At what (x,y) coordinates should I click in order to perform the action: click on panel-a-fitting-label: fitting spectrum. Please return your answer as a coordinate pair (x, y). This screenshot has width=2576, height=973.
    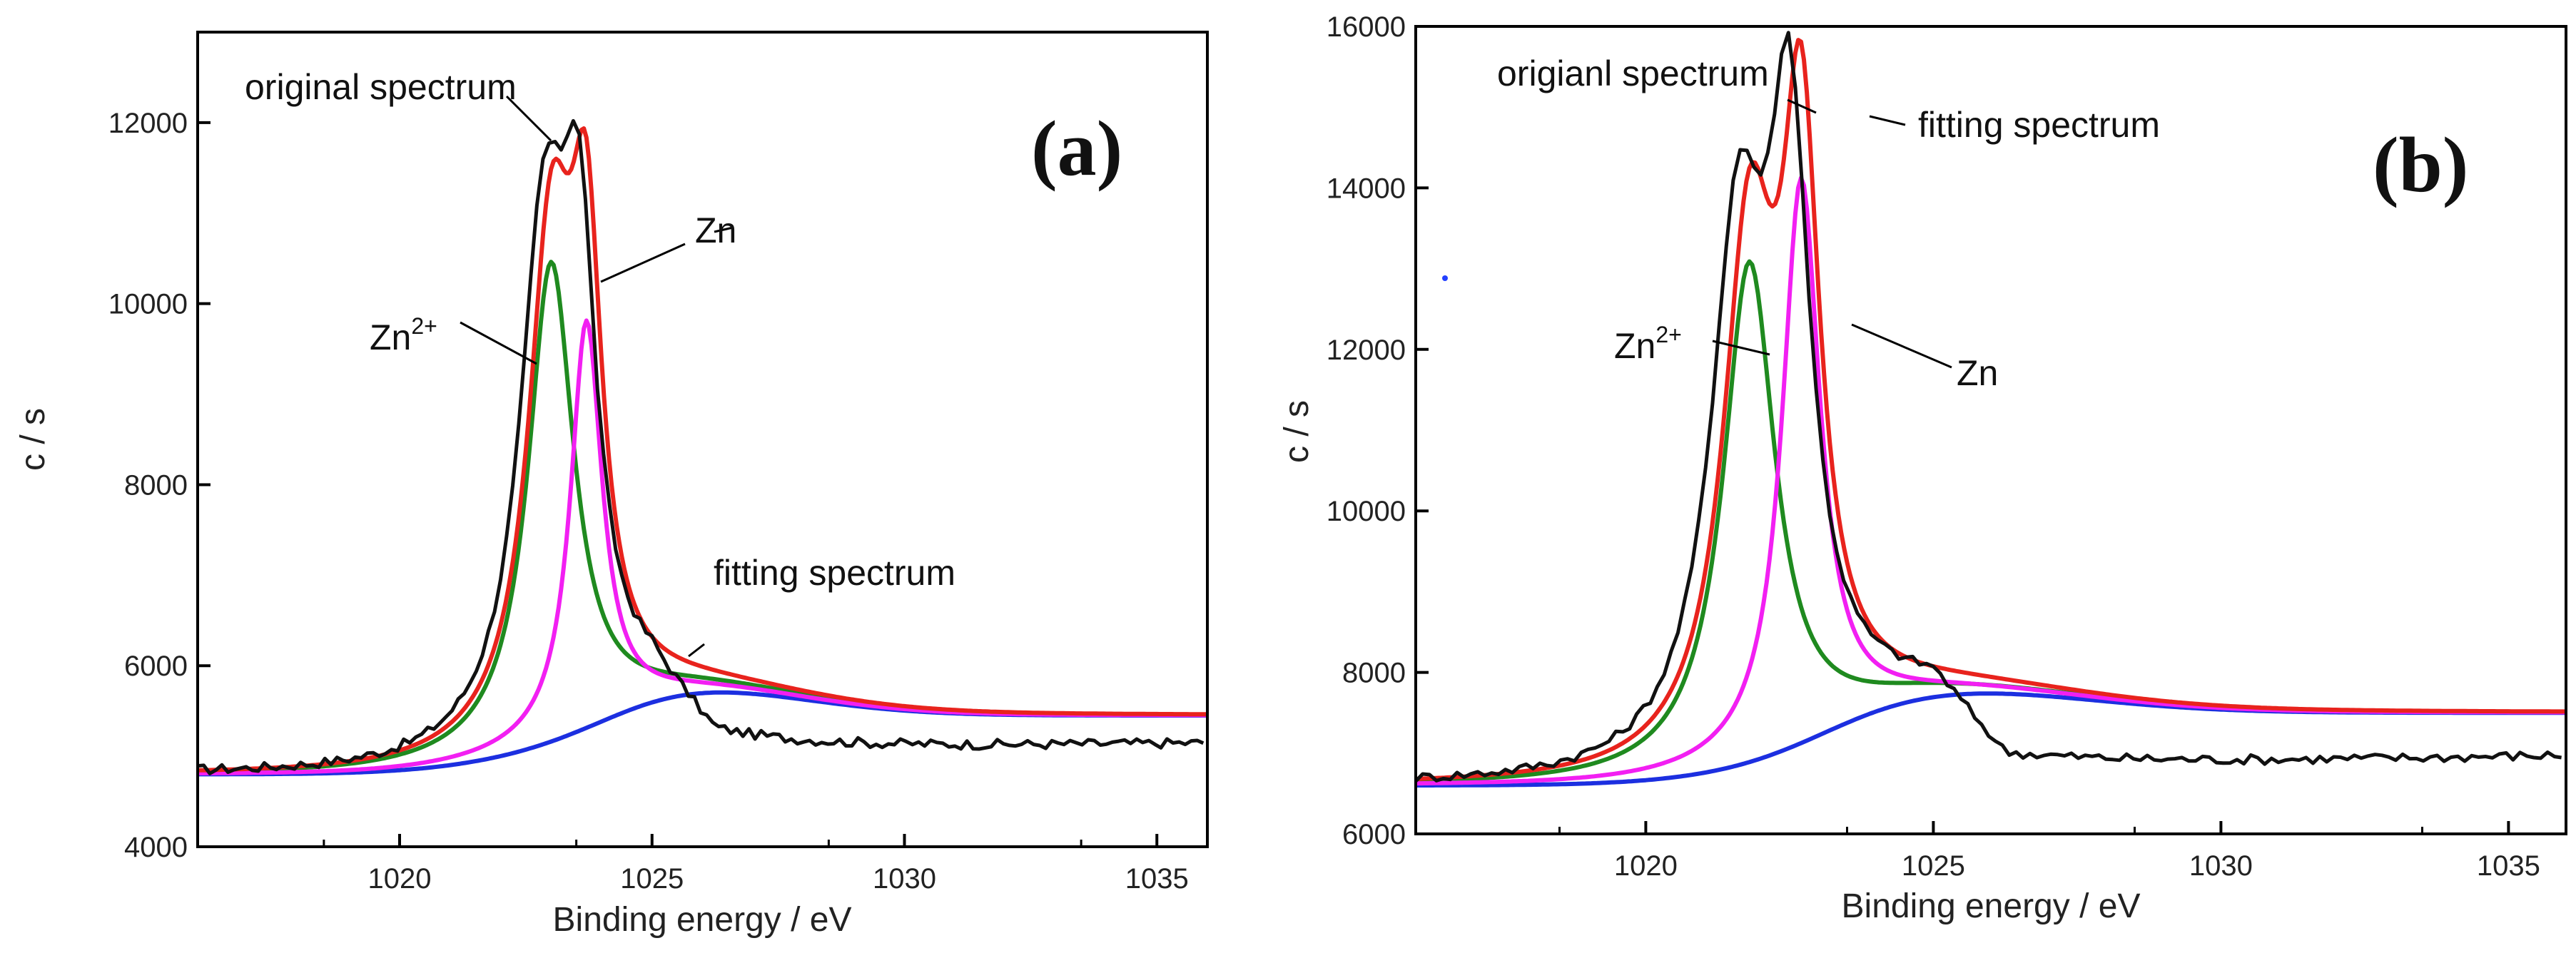
    Looking at the image, I should click on (834, 573).